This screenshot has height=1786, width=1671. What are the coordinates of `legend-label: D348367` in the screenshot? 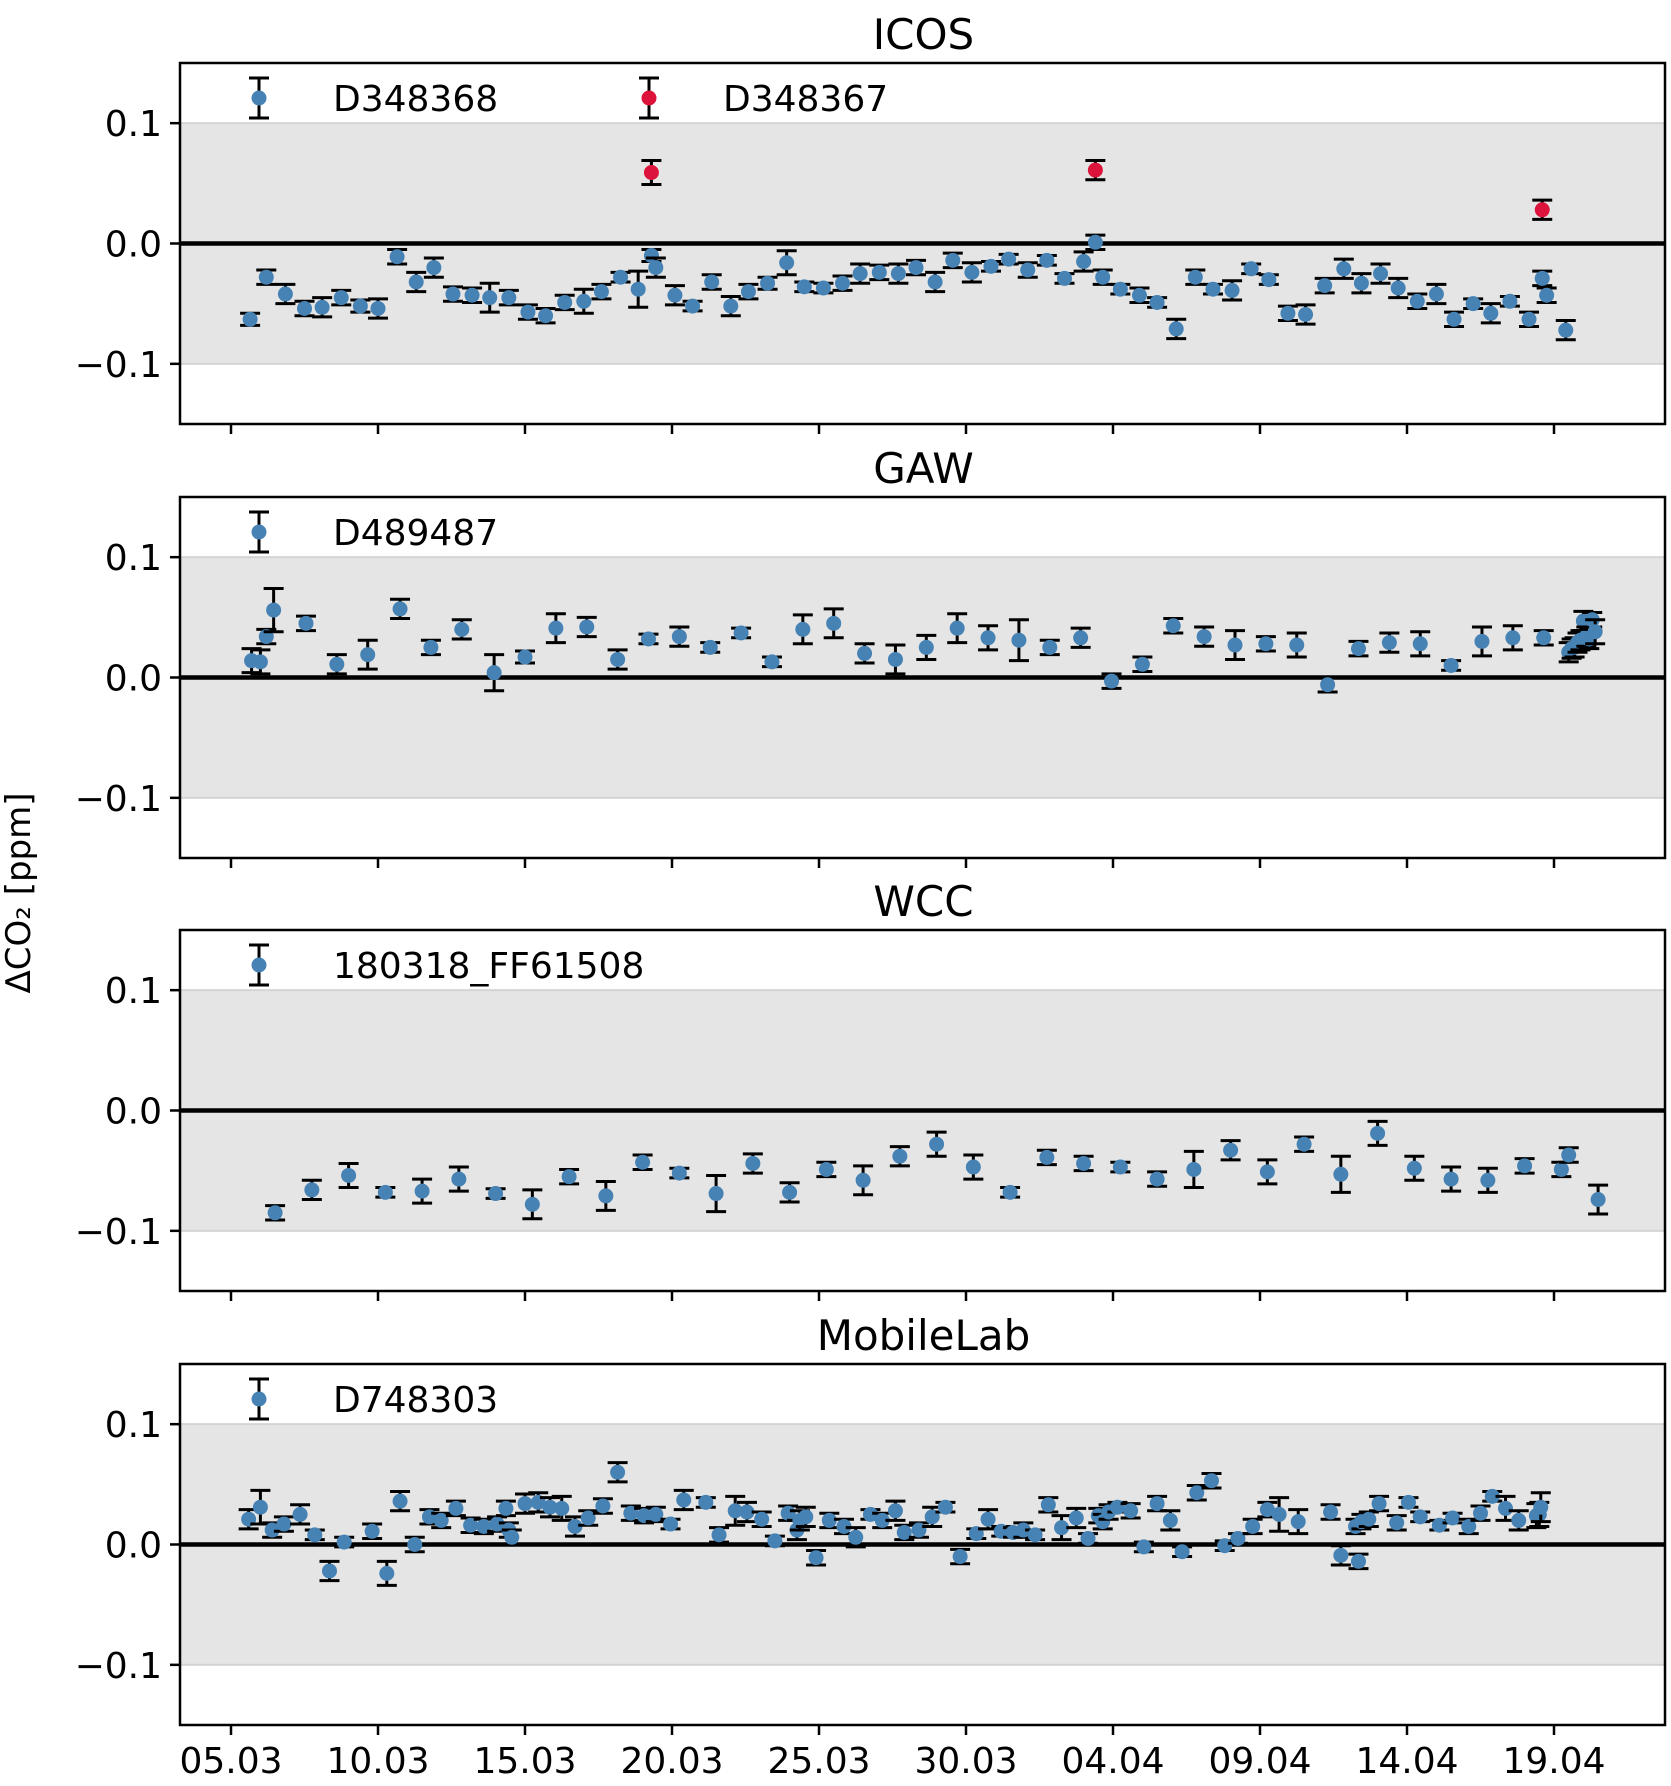 It's located at (805, 99).